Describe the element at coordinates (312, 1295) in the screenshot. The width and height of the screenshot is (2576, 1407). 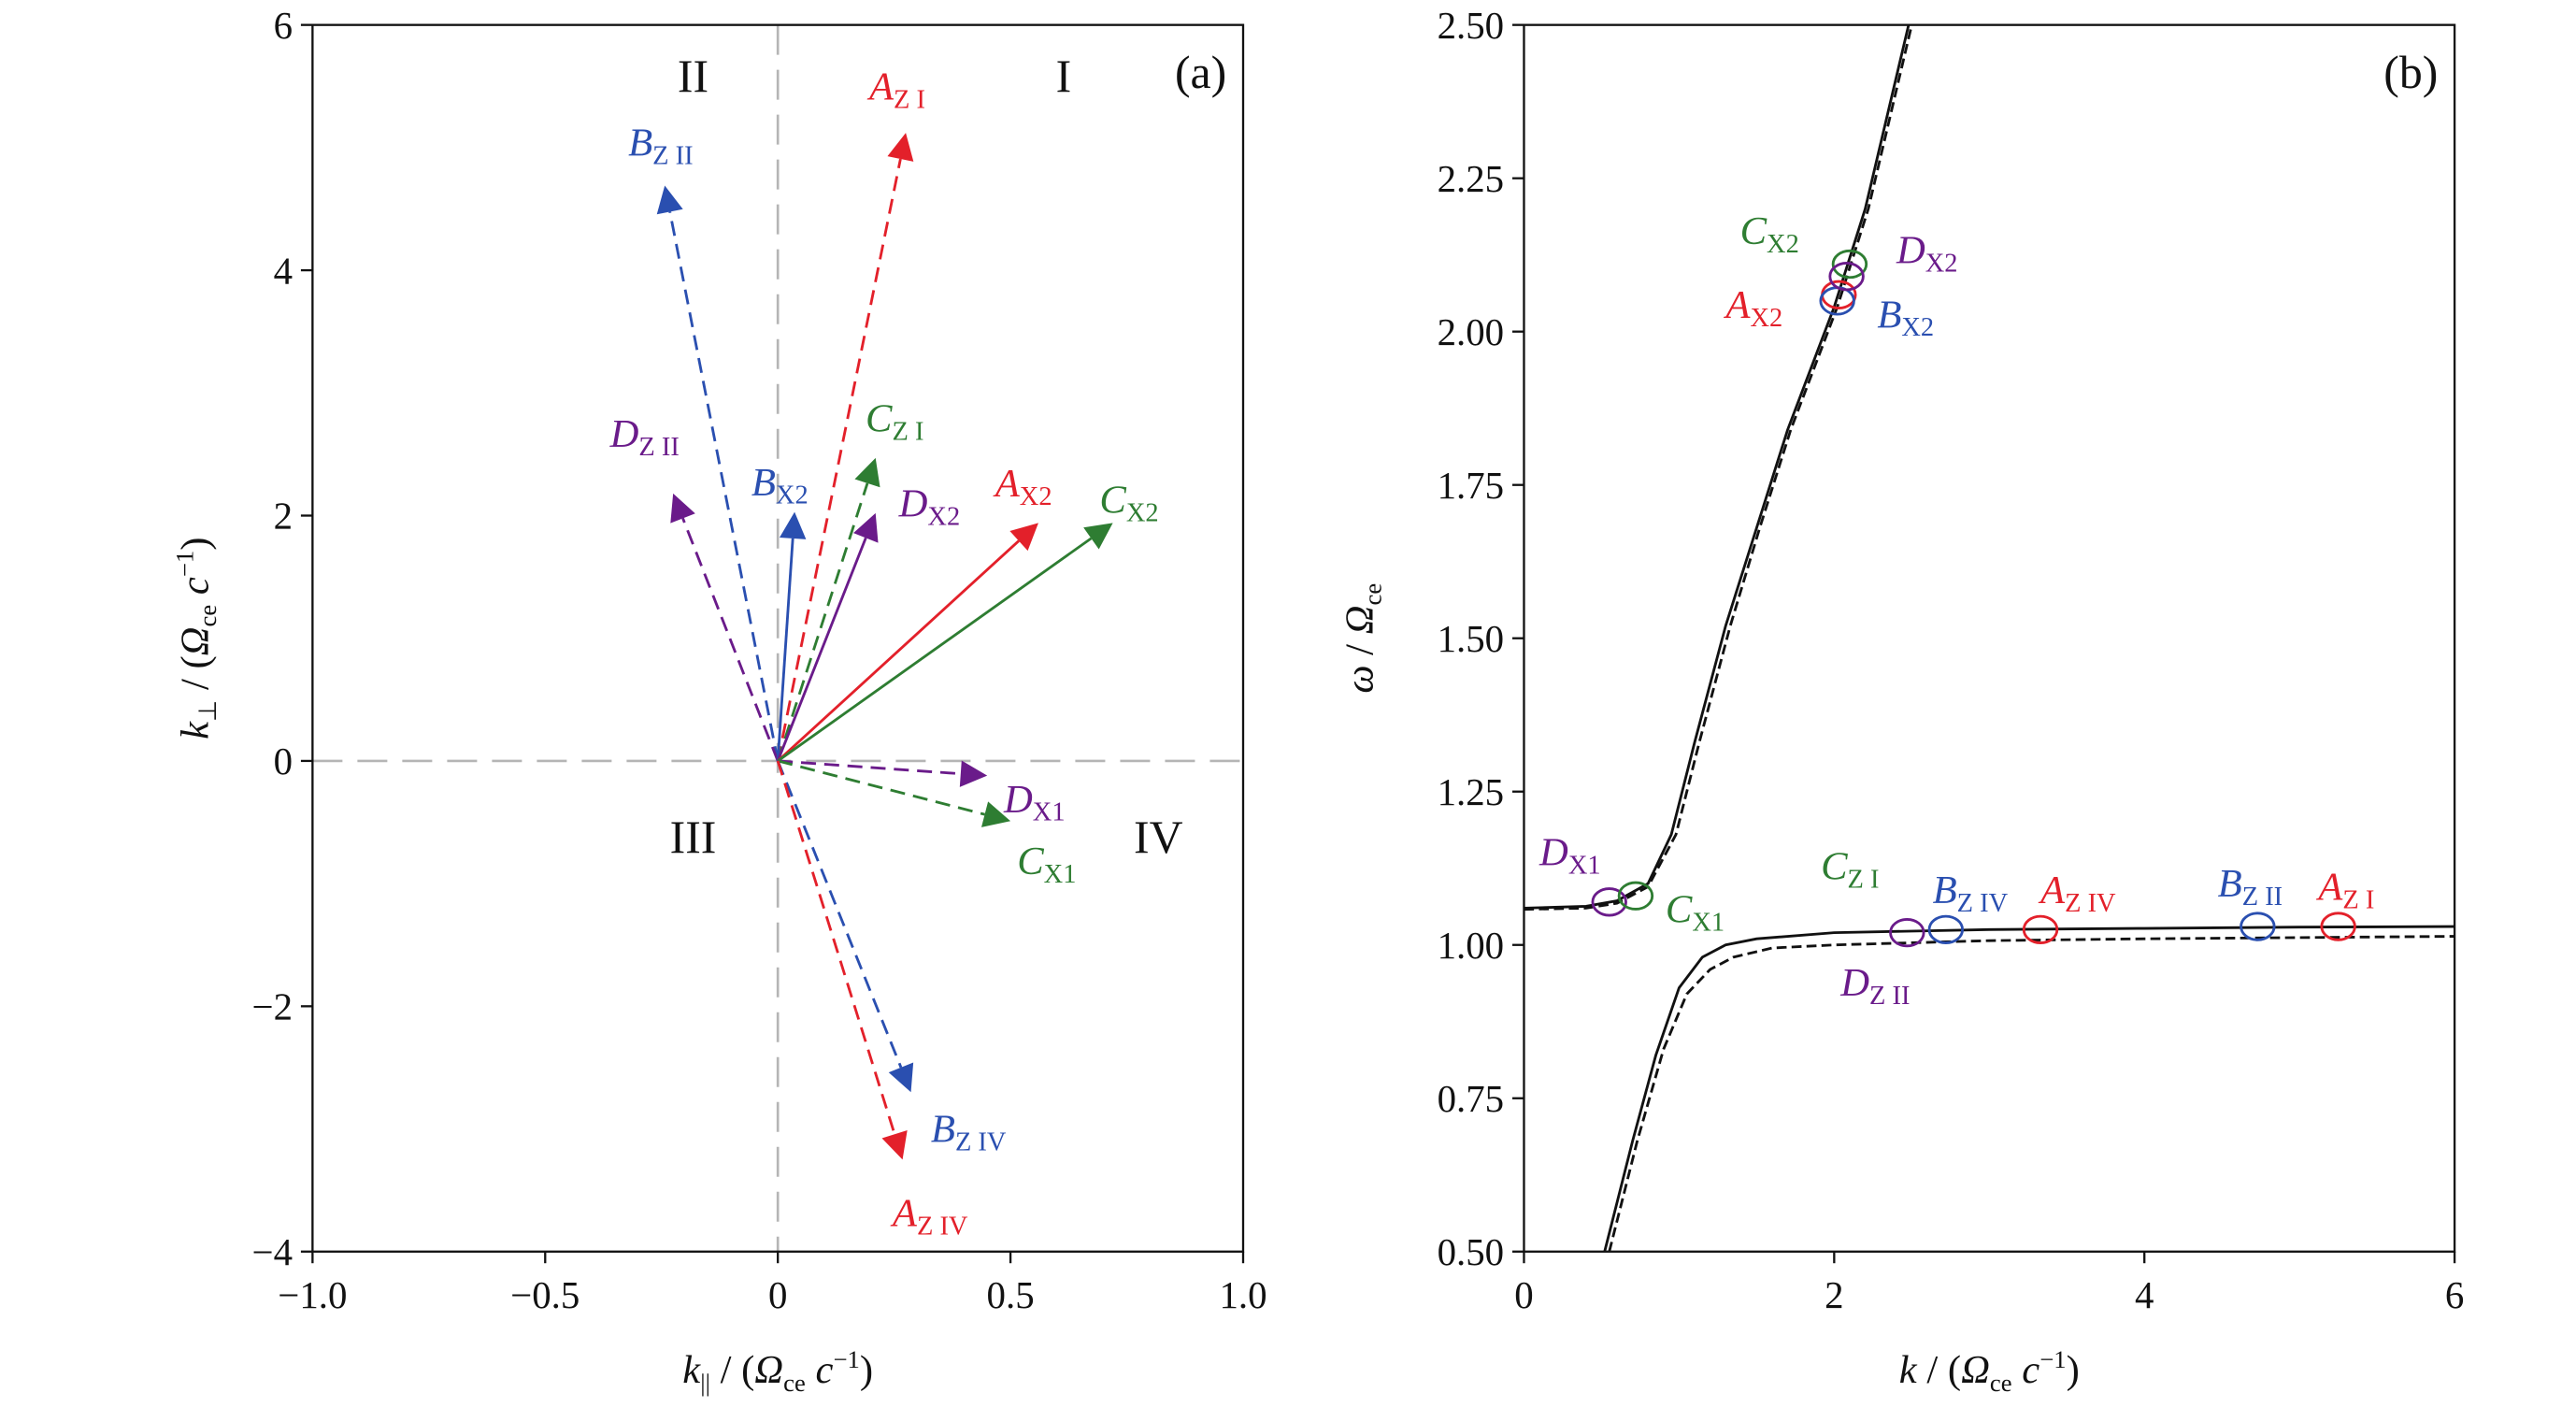
I see `x-tick-label: −1.0` at that location.